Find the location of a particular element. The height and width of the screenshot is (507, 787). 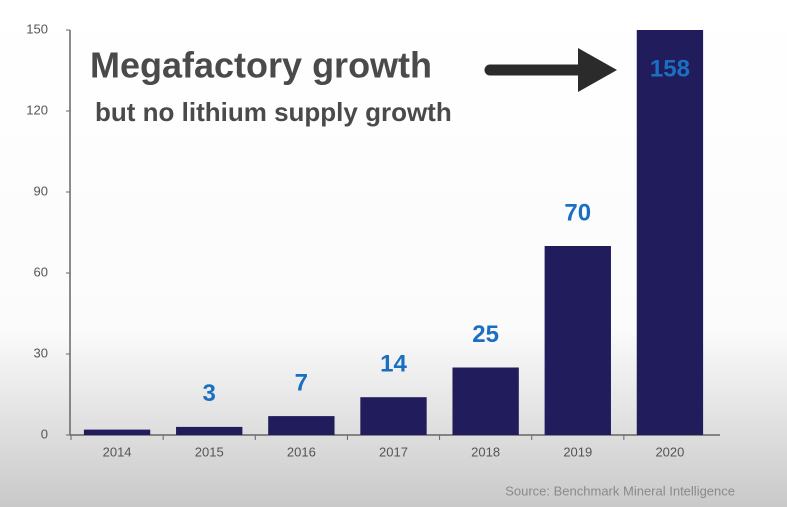

x-tick-label: 2017 is located at coordinates (393, 451).